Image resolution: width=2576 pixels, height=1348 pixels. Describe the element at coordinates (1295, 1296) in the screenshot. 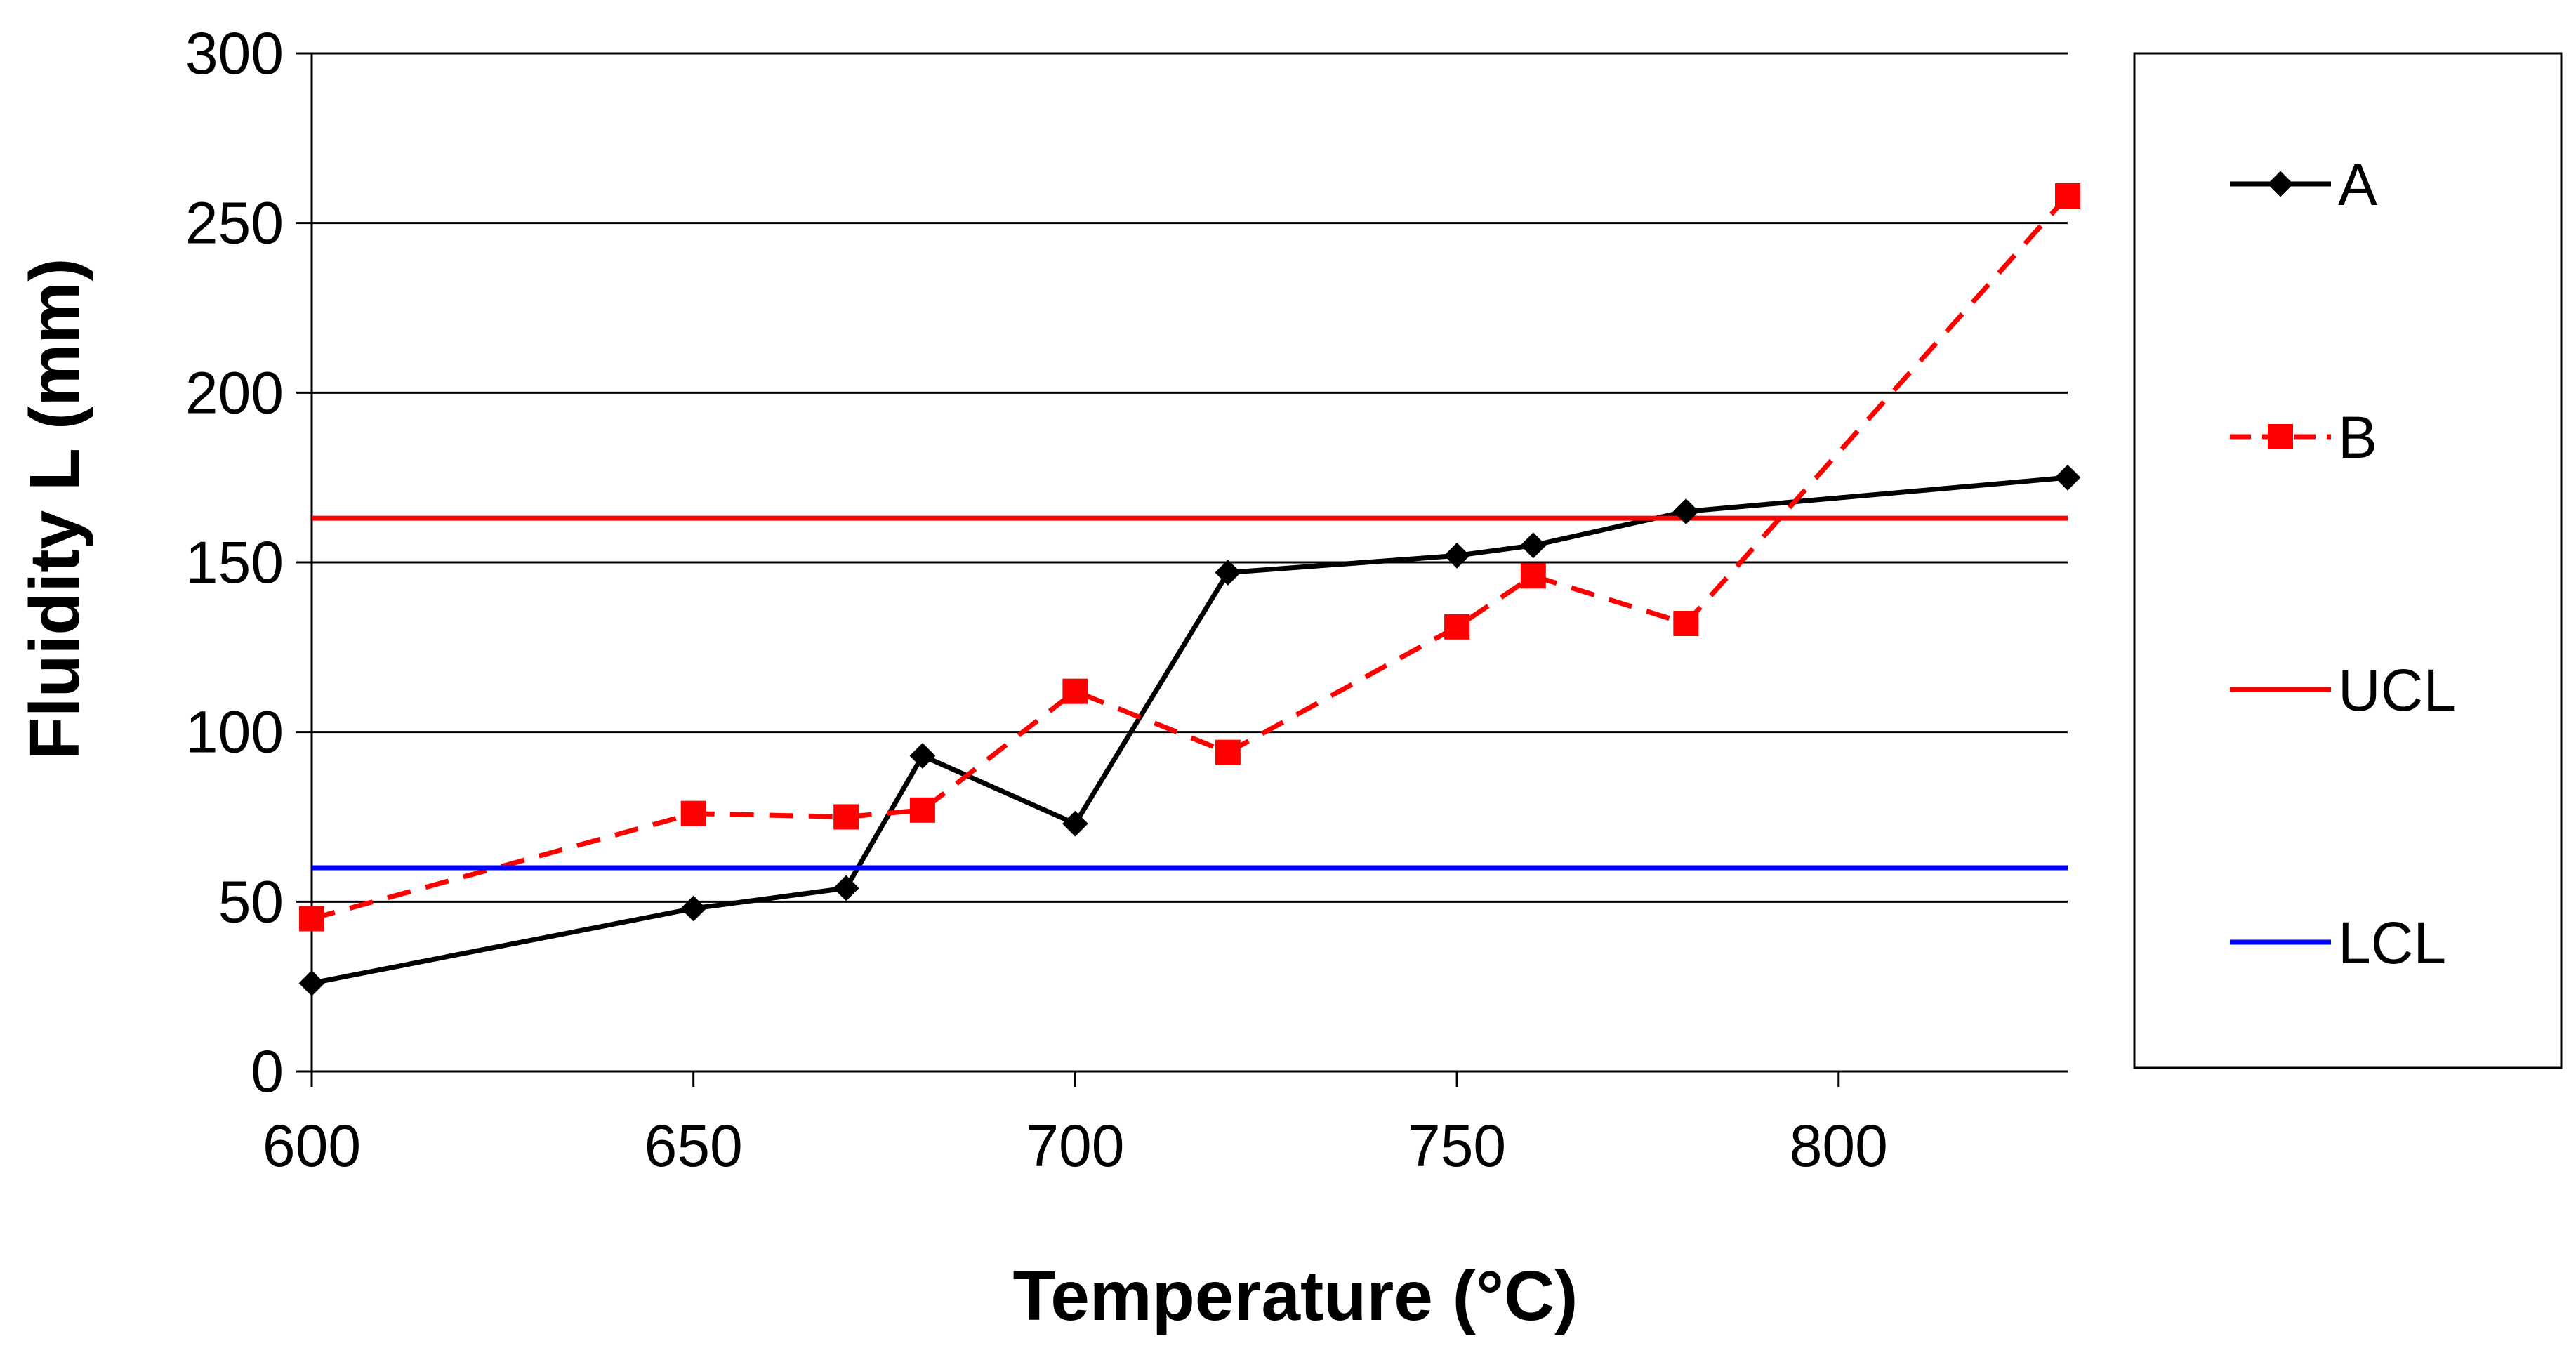

I see `x-axis-title: Temperature (°C)` at that location.